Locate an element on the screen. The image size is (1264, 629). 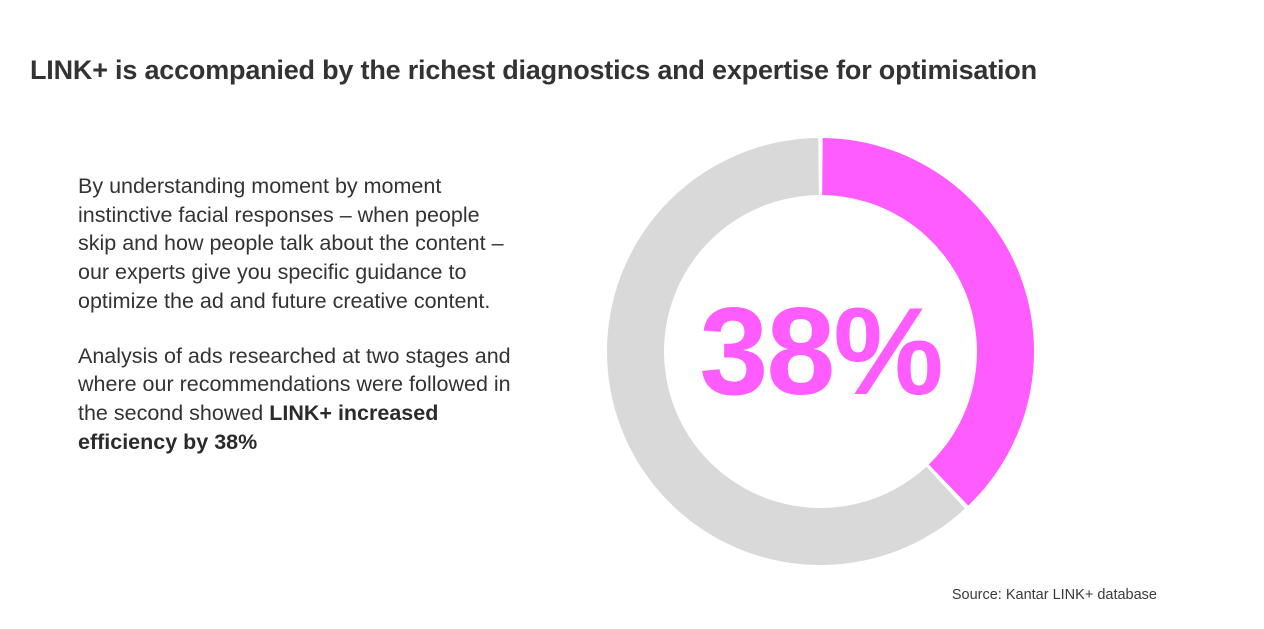
source-note: Source: Kantar LINK+ database is located at coordinates (1054, 595).